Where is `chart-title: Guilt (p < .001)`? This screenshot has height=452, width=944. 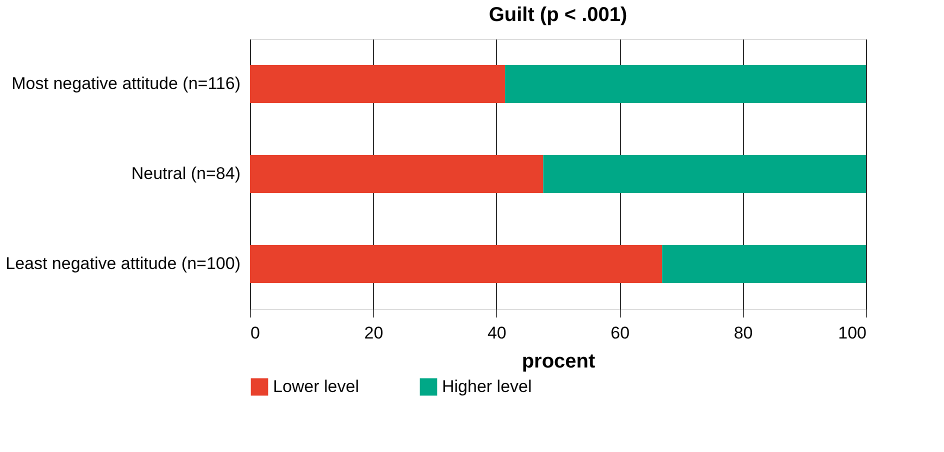 chart-title: Guilt (p < .001) is located at coordinates (558, 15).